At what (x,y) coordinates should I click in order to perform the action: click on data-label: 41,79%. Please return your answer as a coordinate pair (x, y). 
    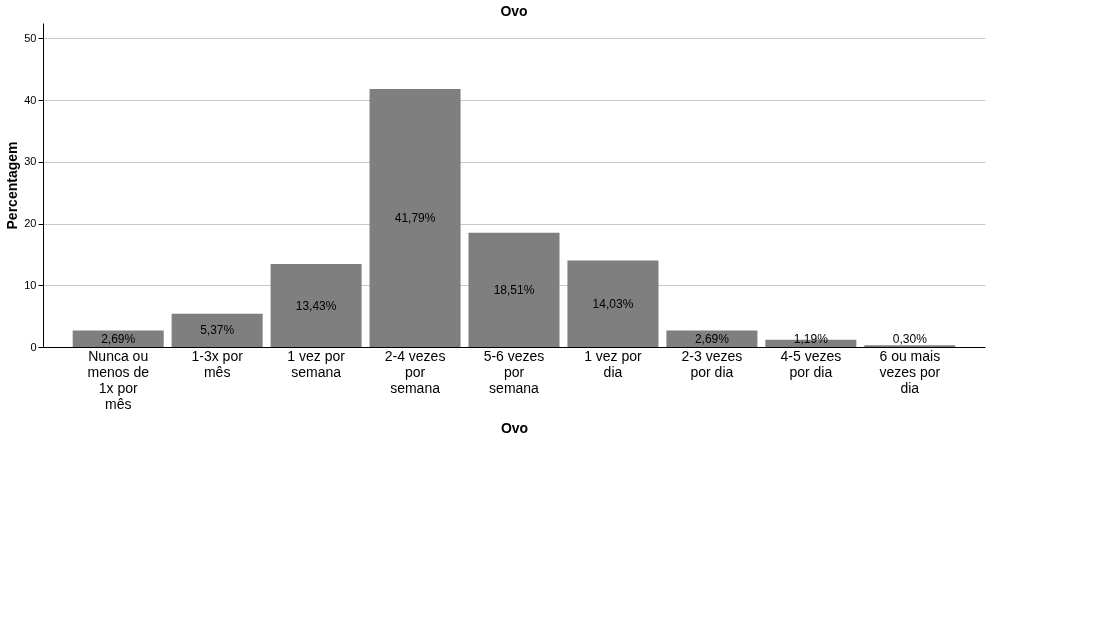
    Looking at the image, I should click on (415, 218).